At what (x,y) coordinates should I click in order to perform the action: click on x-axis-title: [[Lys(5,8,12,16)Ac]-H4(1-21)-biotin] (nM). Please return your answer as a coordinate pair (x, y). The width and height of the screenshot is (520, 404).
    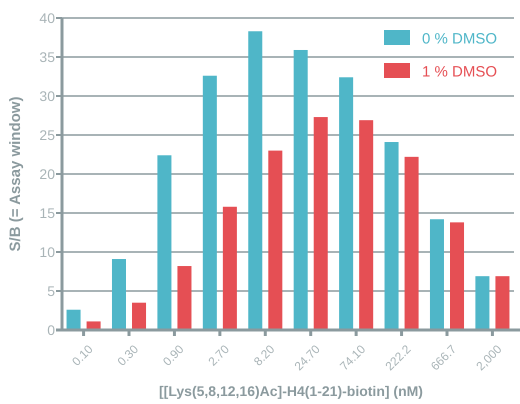
    Looking at the image, I should click on (291, 391).